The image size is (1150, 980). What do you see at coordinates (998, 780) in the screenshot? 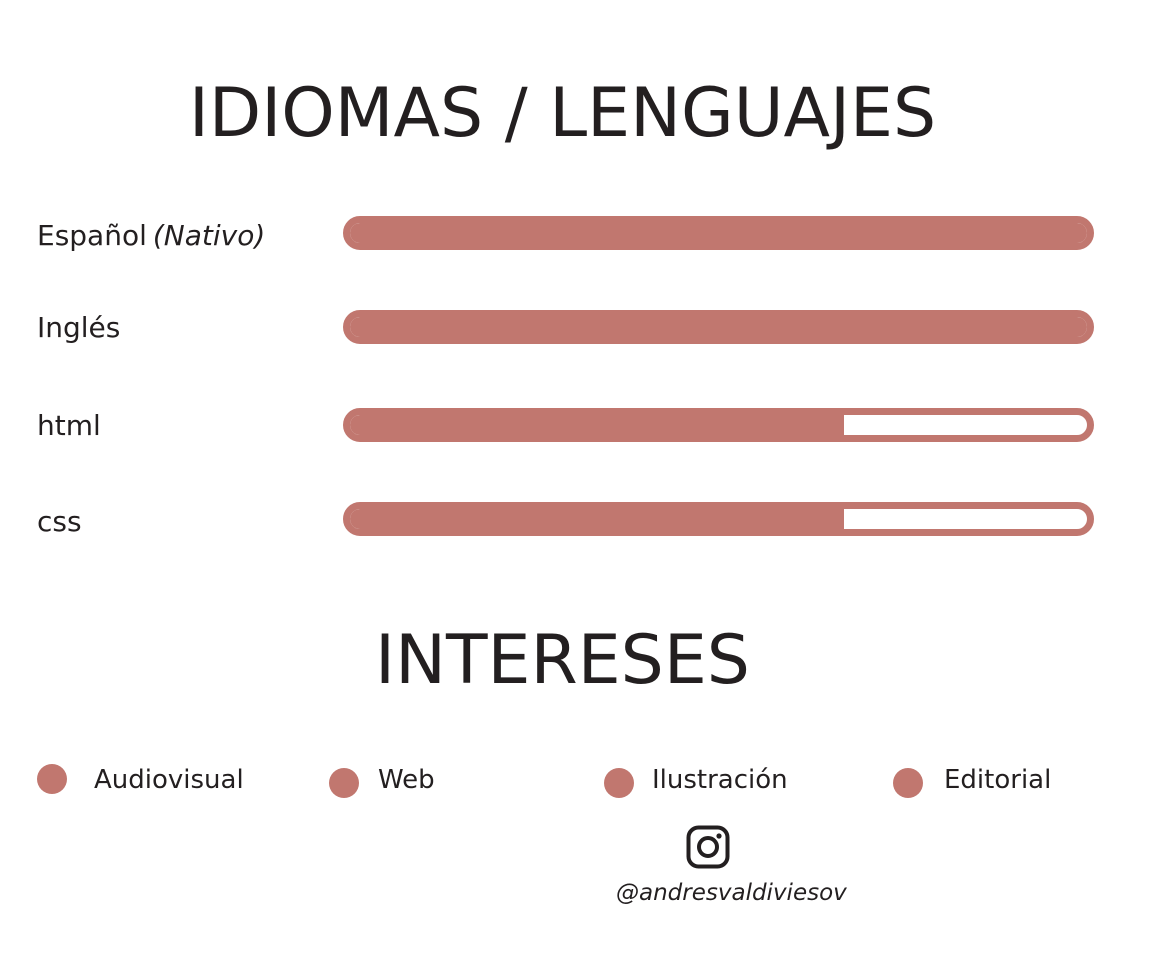
I see `interest-label: Editorial` at bounding box center [998, 780].